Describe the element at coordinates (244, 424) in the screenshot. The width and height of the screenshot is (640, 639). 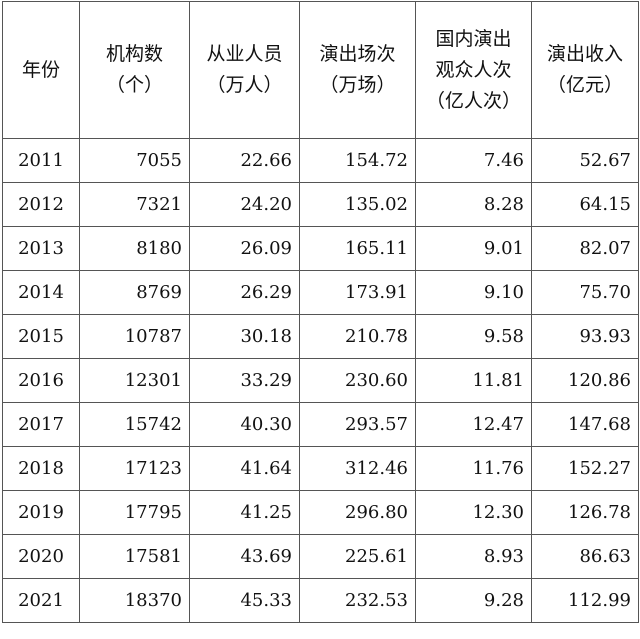
I see `cell-employees: 40.30` at that location.